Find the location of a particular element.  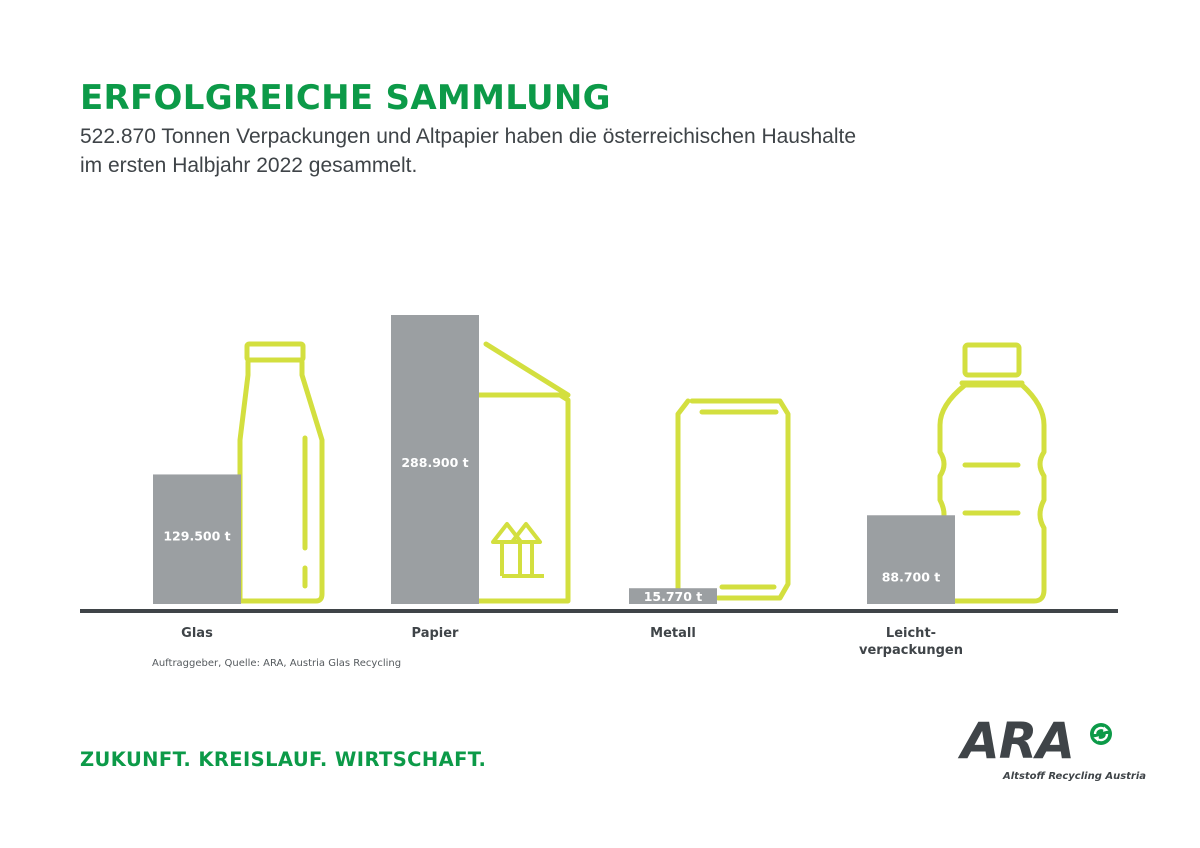

chart-title: ERFOLGREICHE SAMMLUNG is located at coordinates (345, 98).